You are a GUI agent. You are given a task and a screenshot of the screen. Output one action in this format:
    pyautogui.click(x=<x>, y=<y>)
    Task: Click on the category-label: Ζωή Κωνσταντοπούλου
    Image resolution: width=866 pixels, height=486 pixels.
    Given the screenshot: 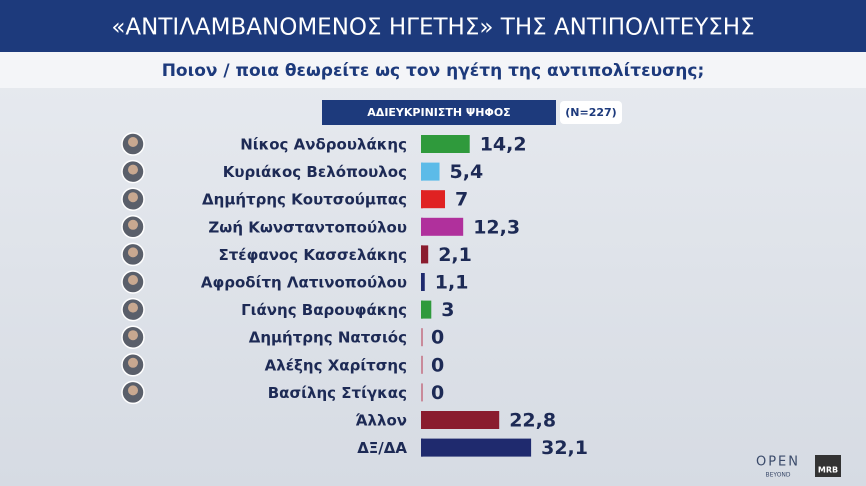 What is the action you would take?
    pyautogui.click(x=307, y=227)
    